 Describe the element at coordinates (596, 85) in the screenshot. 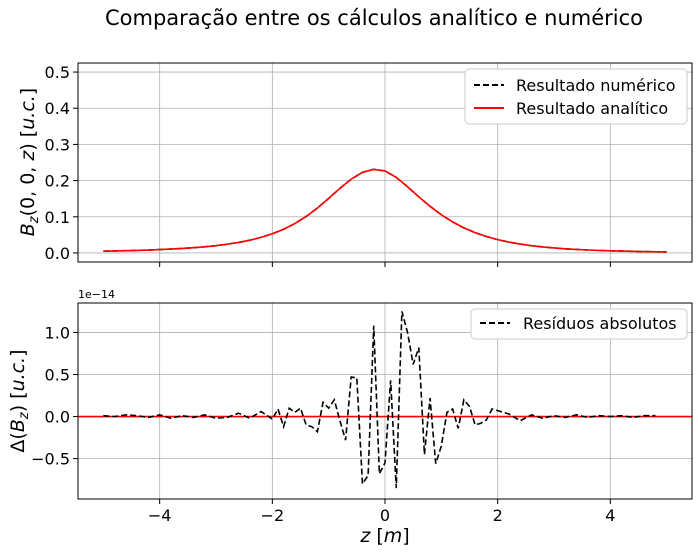

I see `legend-label-numeric: Resultado numérico` at that location.